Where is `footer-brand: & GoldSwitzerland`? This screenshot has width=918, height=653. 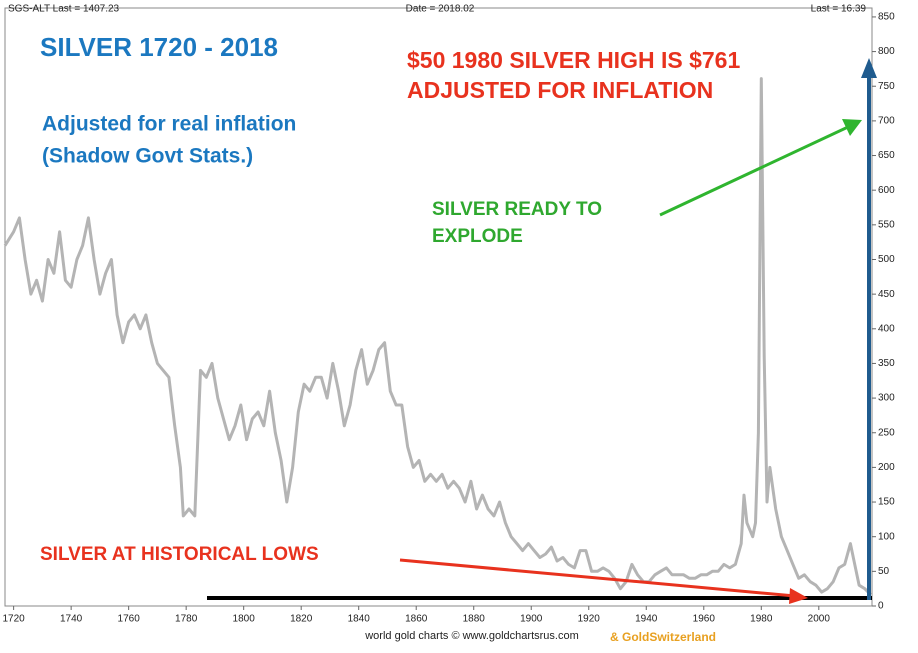 footer-brand: & GoldSwitzerland is located at coordinates (663, 637).